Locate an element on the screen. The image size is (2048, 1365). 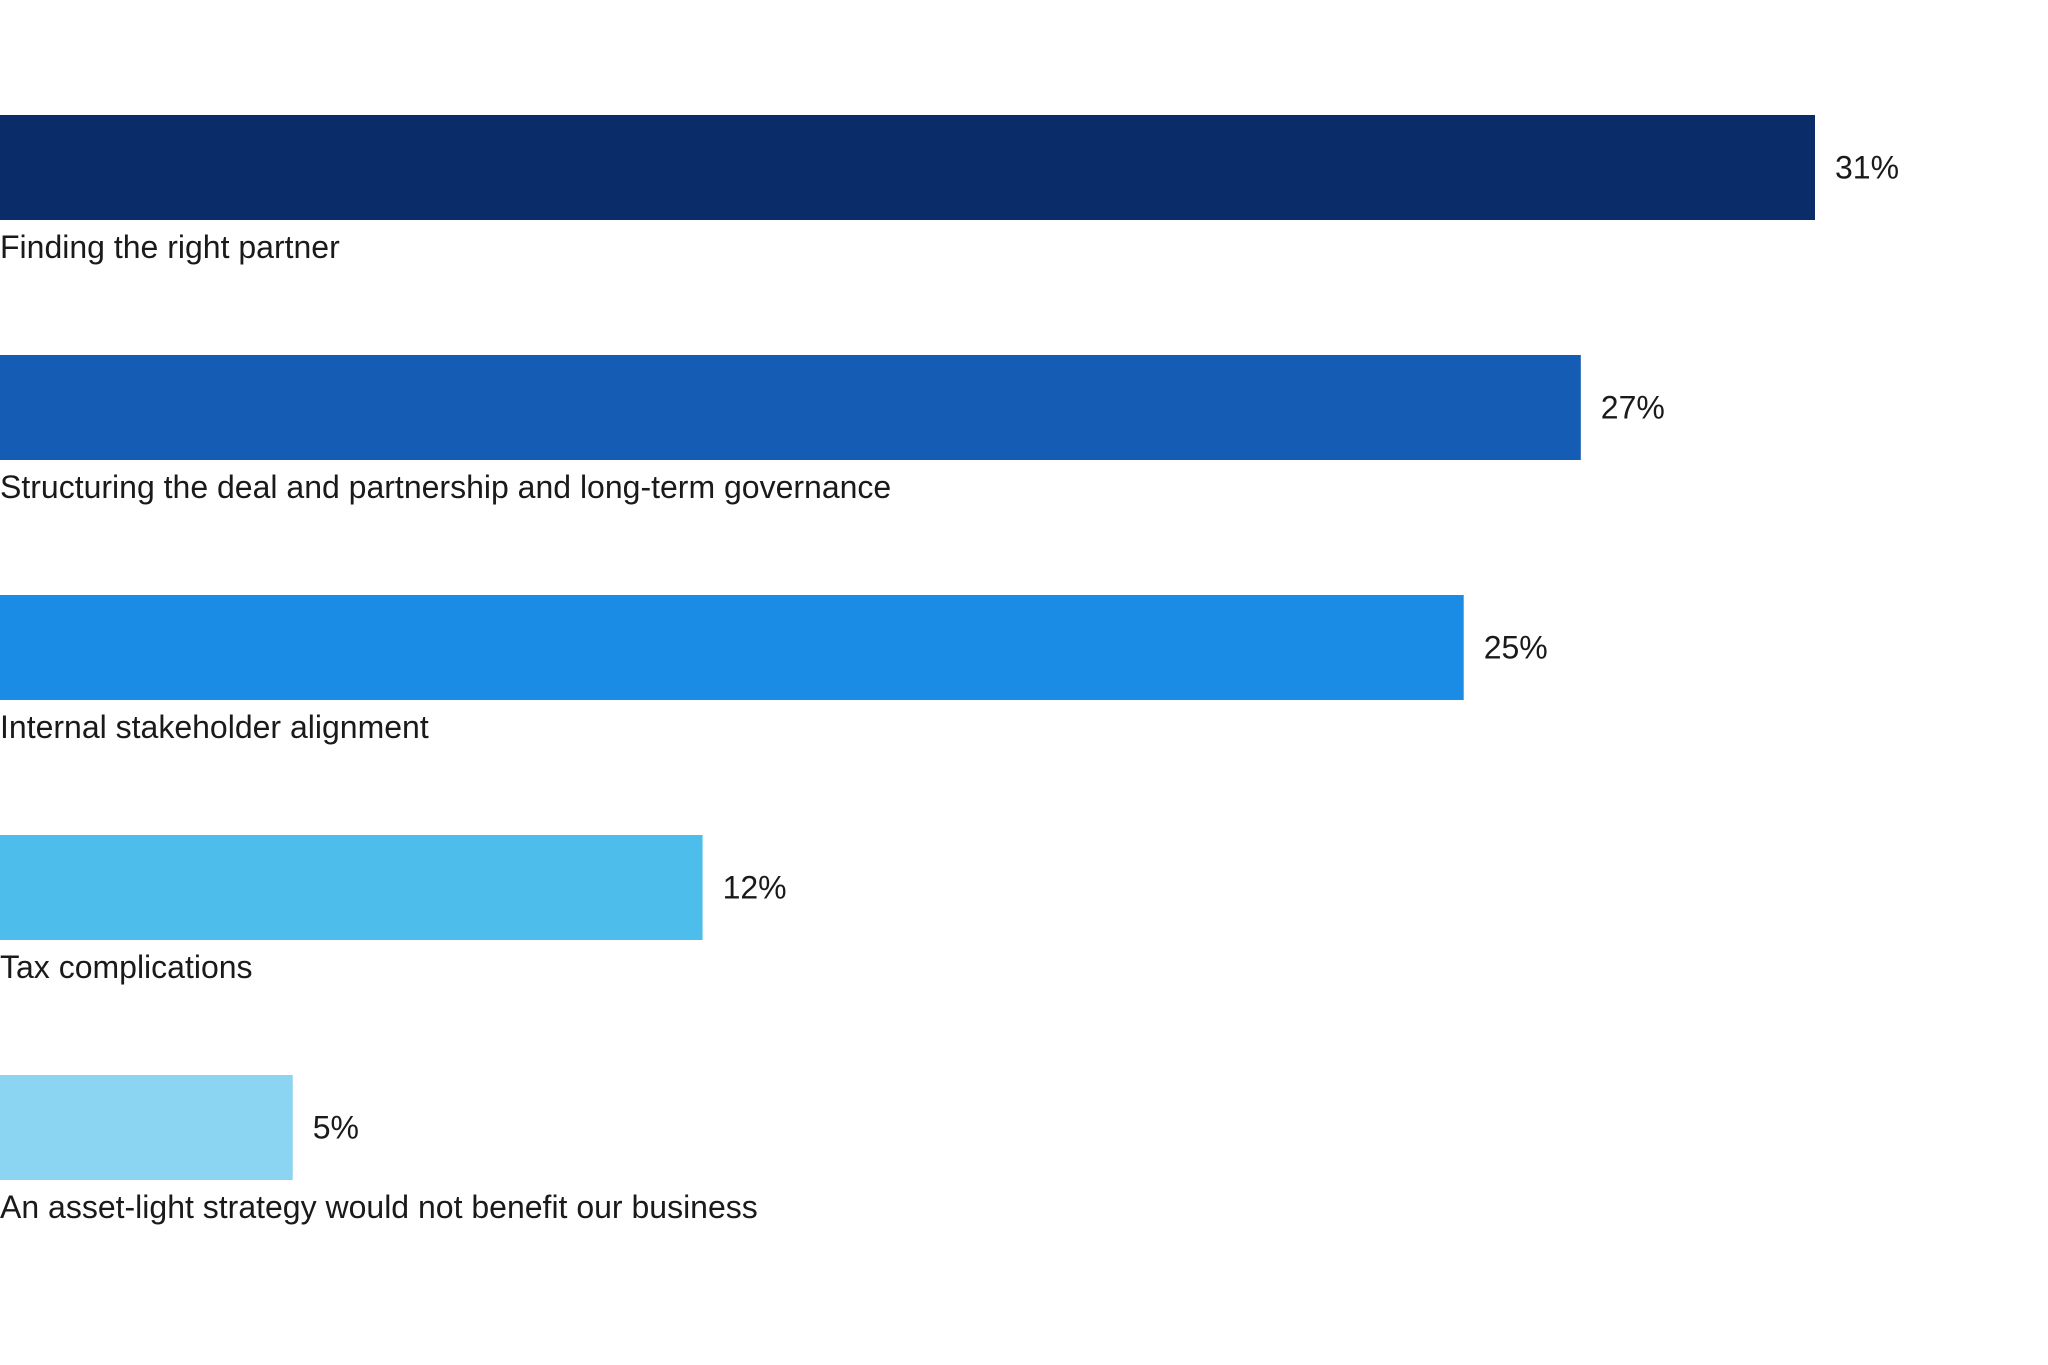
value-label-3: 25% is located at coordinates (1516, 648).